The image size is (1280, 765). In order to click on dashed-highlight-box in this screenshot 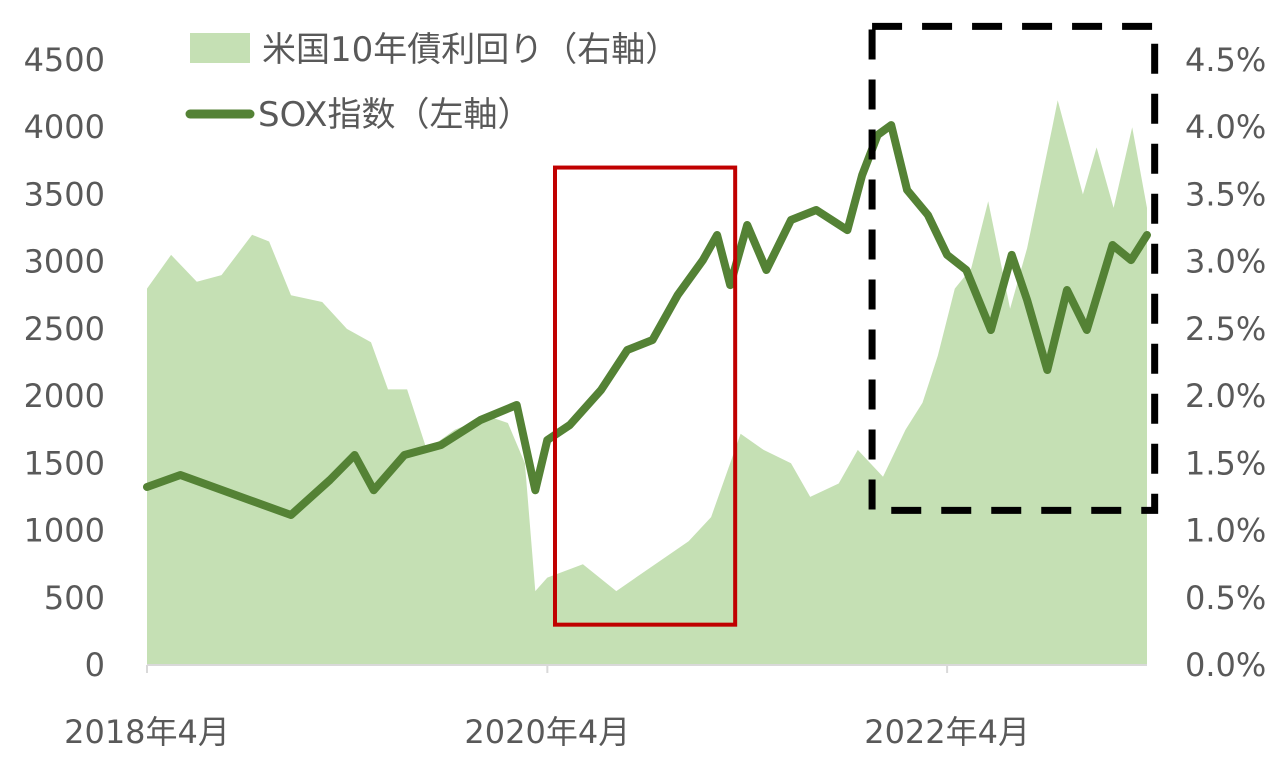, I will do `click(1013, 268)`.